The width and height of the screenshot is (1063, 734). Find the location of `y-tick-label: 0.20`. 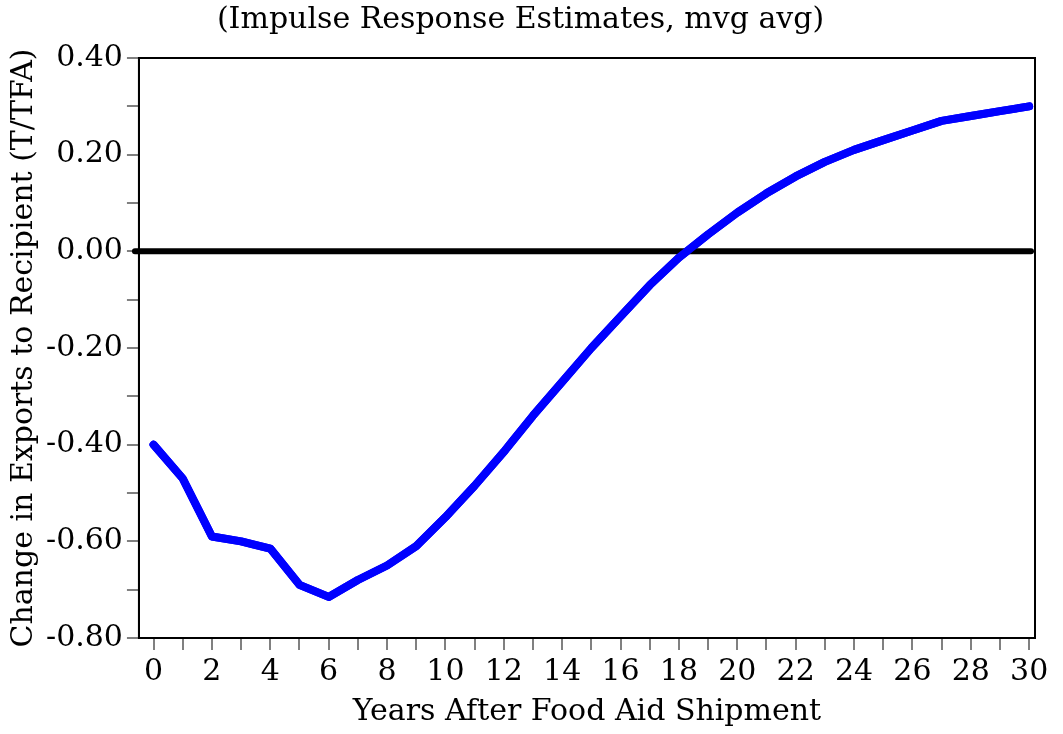

y-tick-label: 0.20 is located at coordinates (89, 152).